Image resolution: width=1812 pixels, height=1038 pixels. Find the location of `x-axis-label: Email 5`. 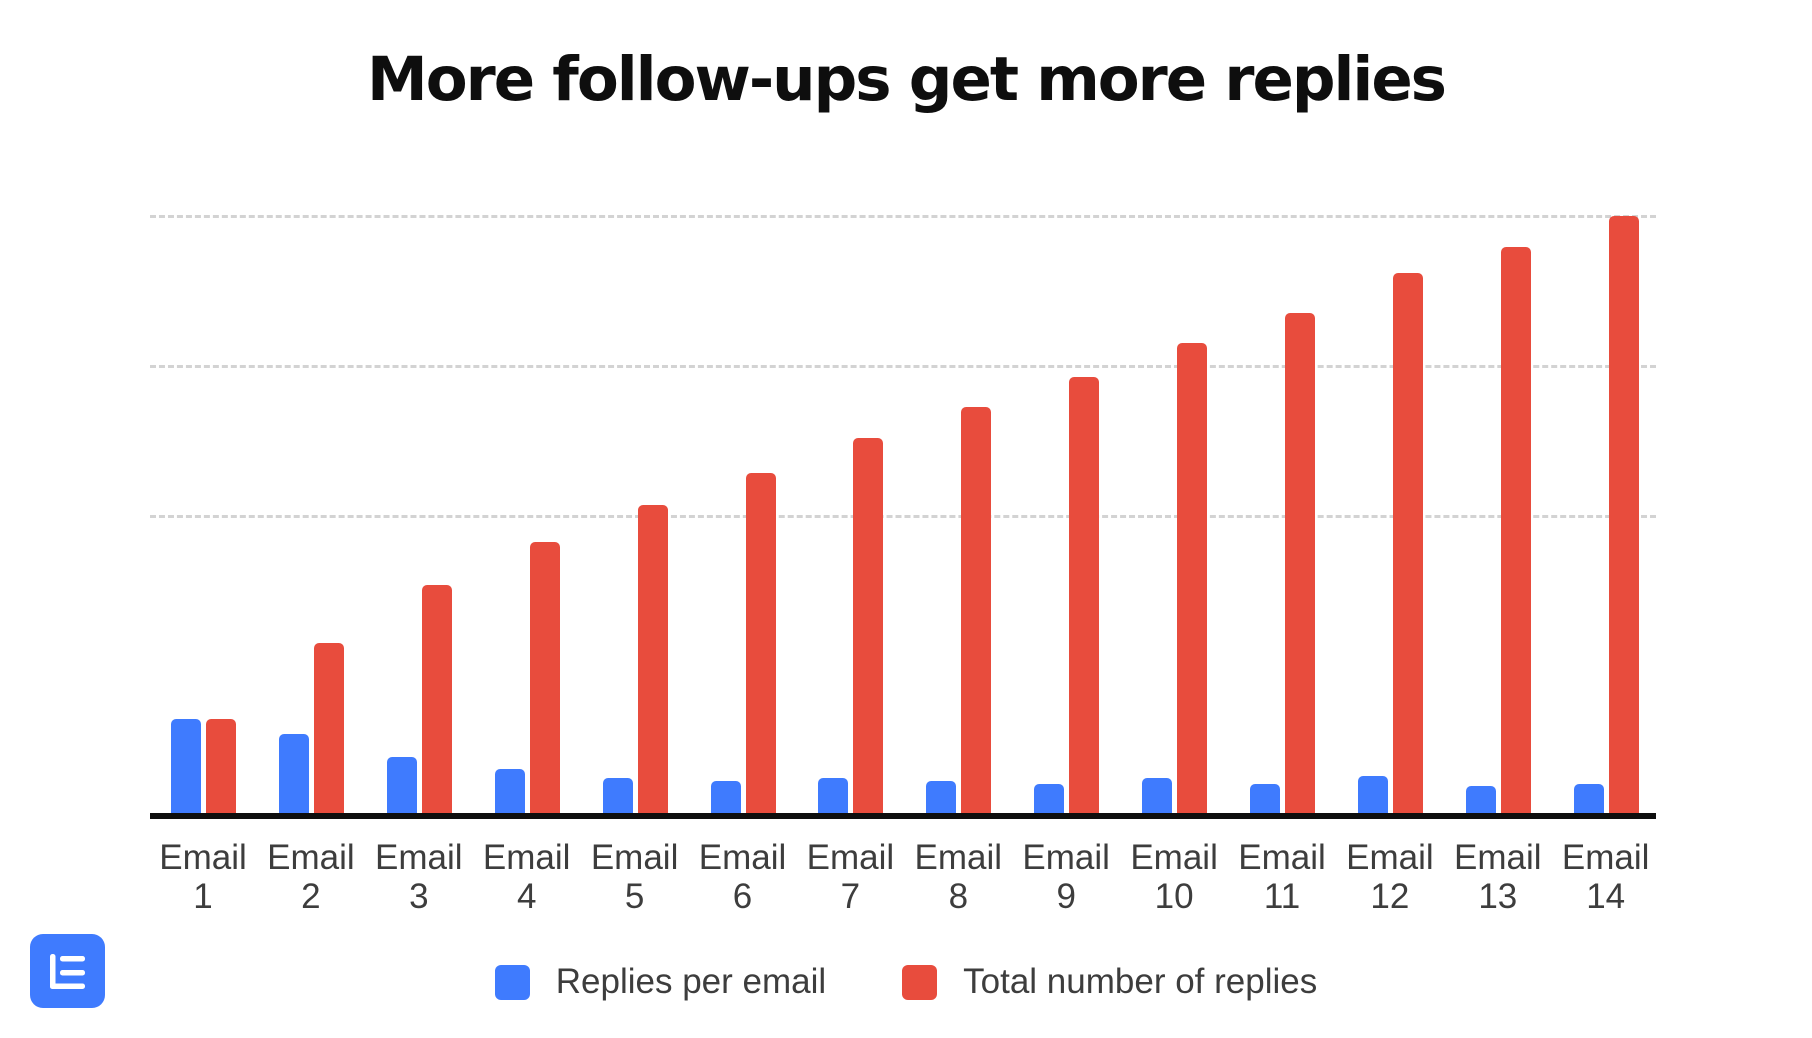

x-axis-label: Email 5 is located at coordinates (635, 877).